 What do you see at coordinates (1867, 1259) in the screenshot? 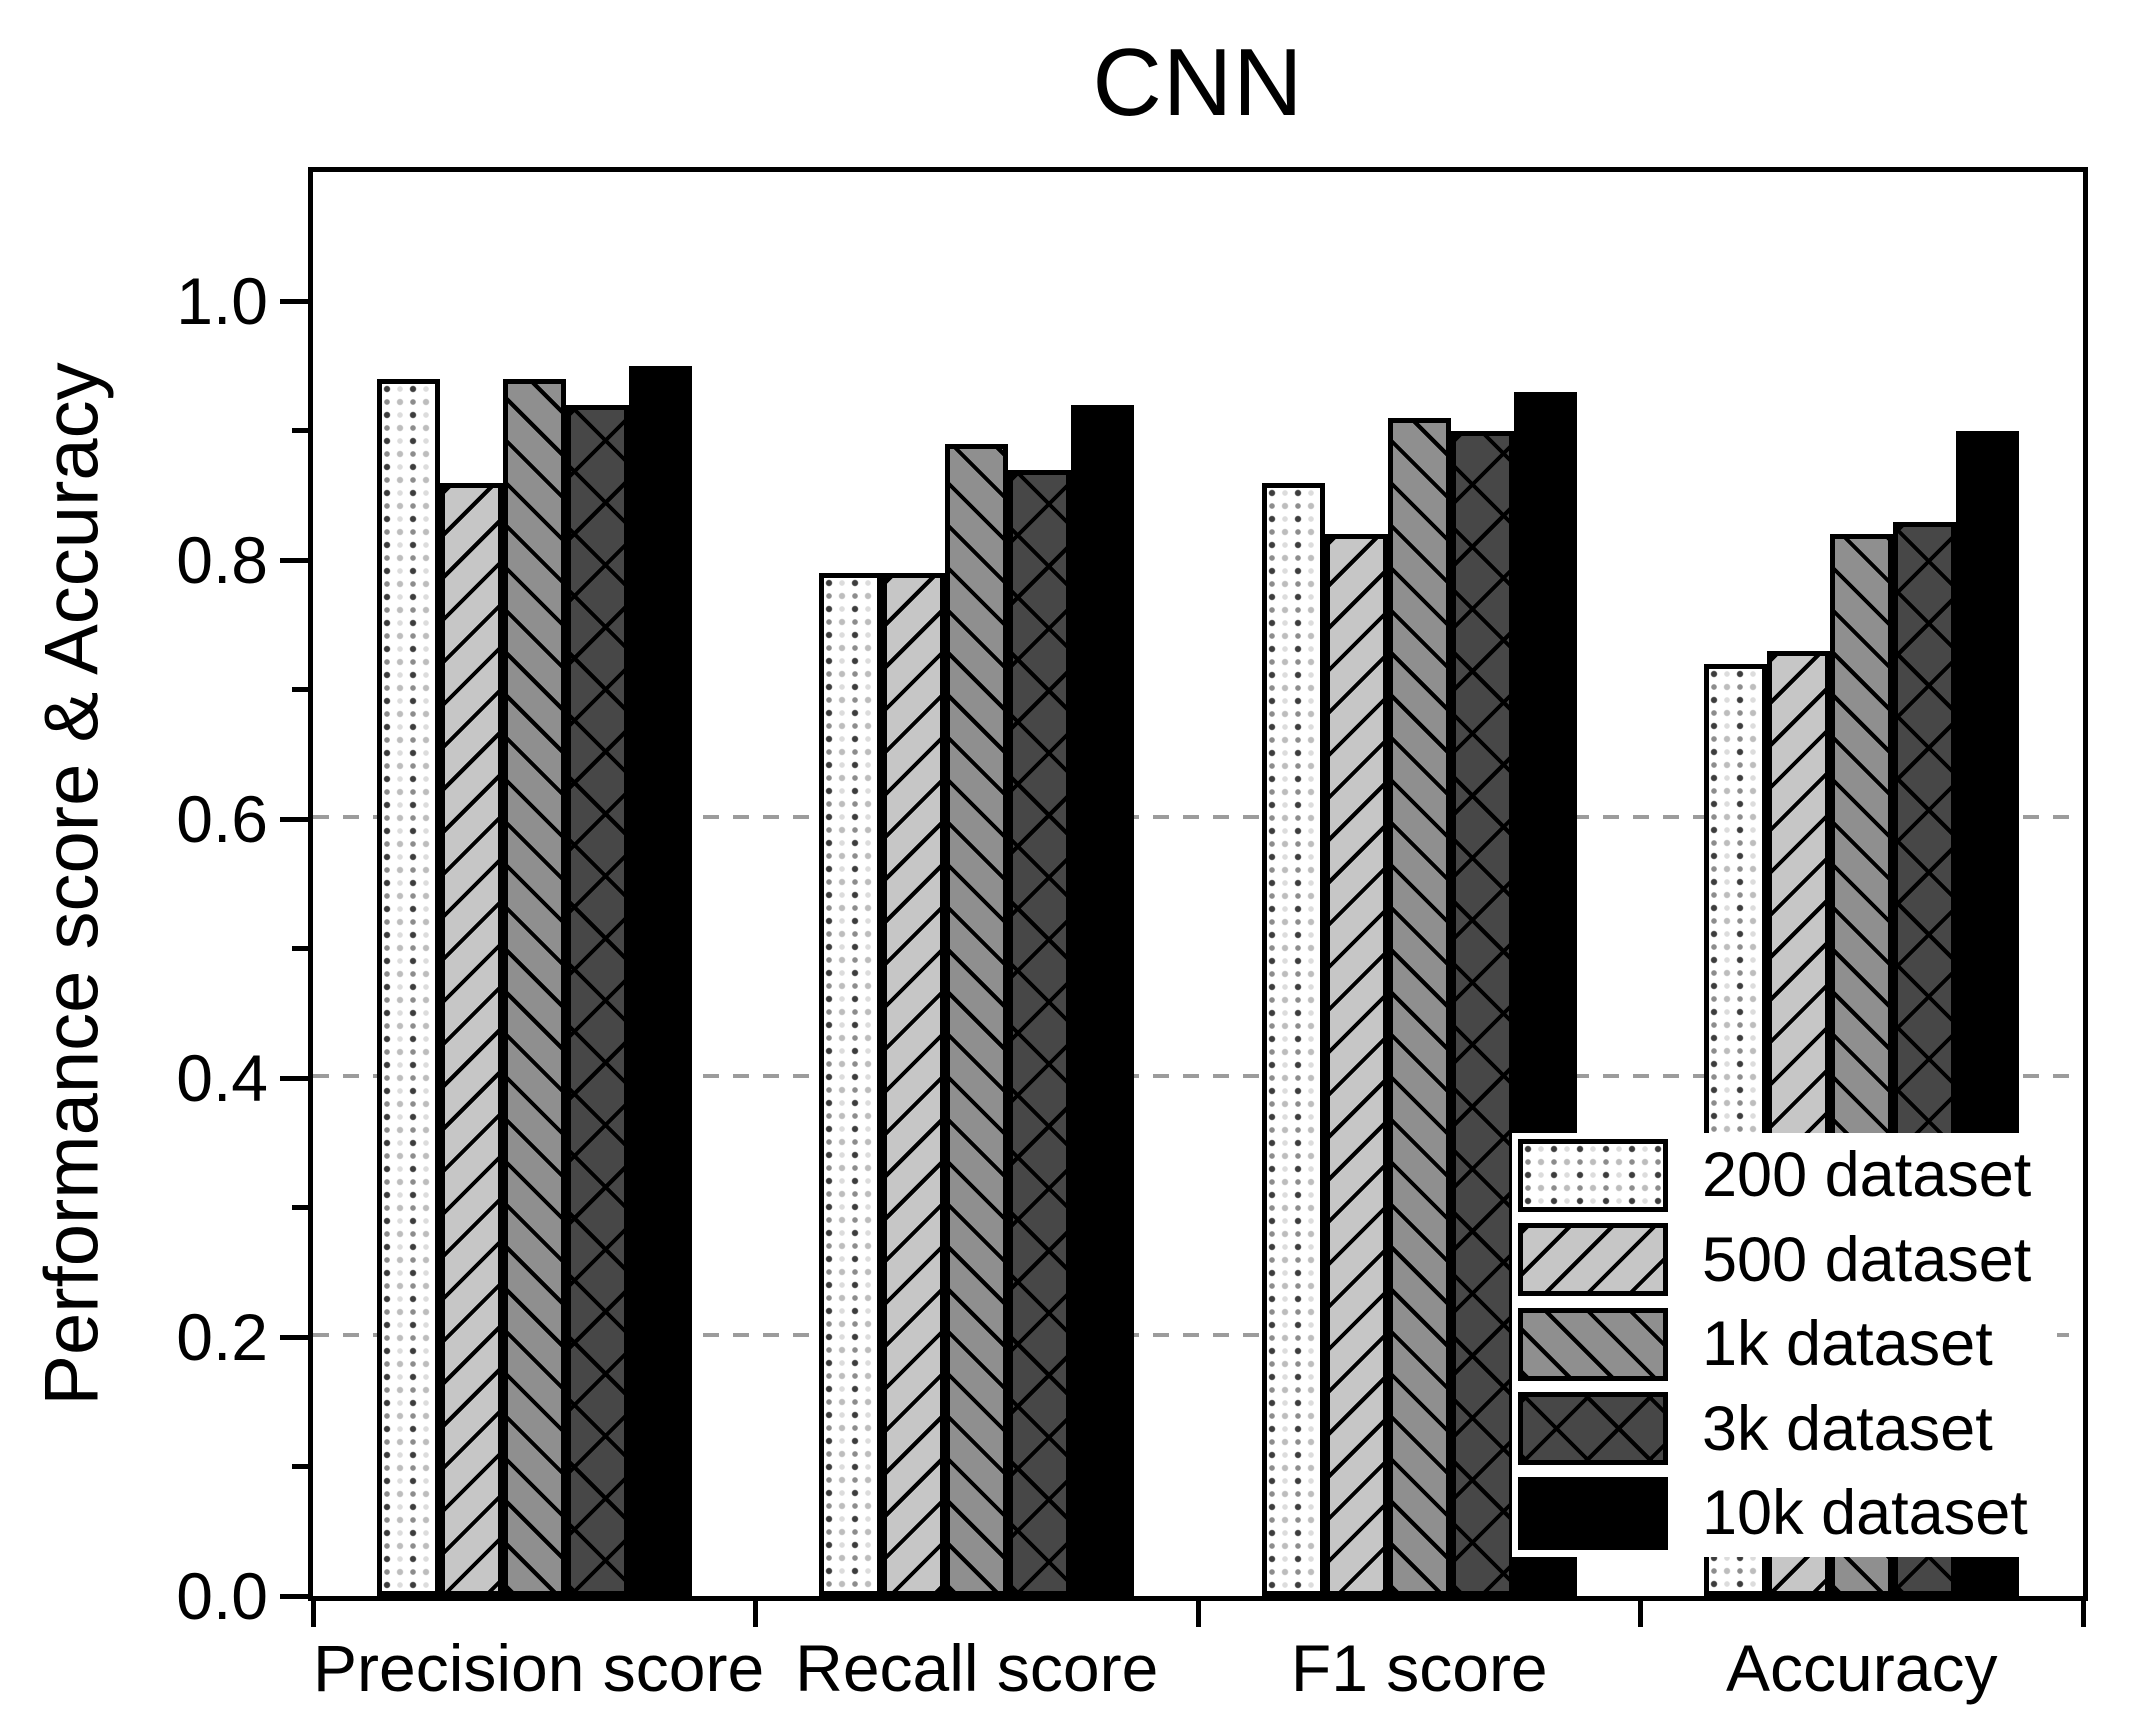
I see `legend-label: 500 dataset` at bounding box center [1867, 1259].